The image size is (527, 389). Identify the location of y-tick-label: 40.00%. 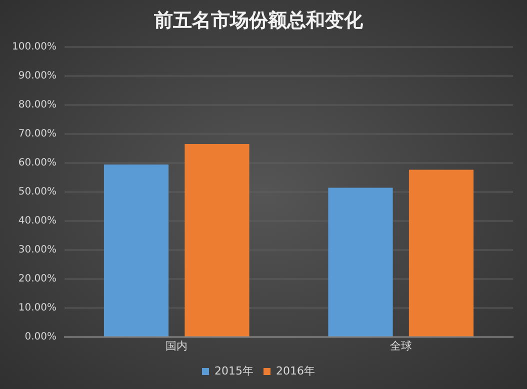
(37, 220).